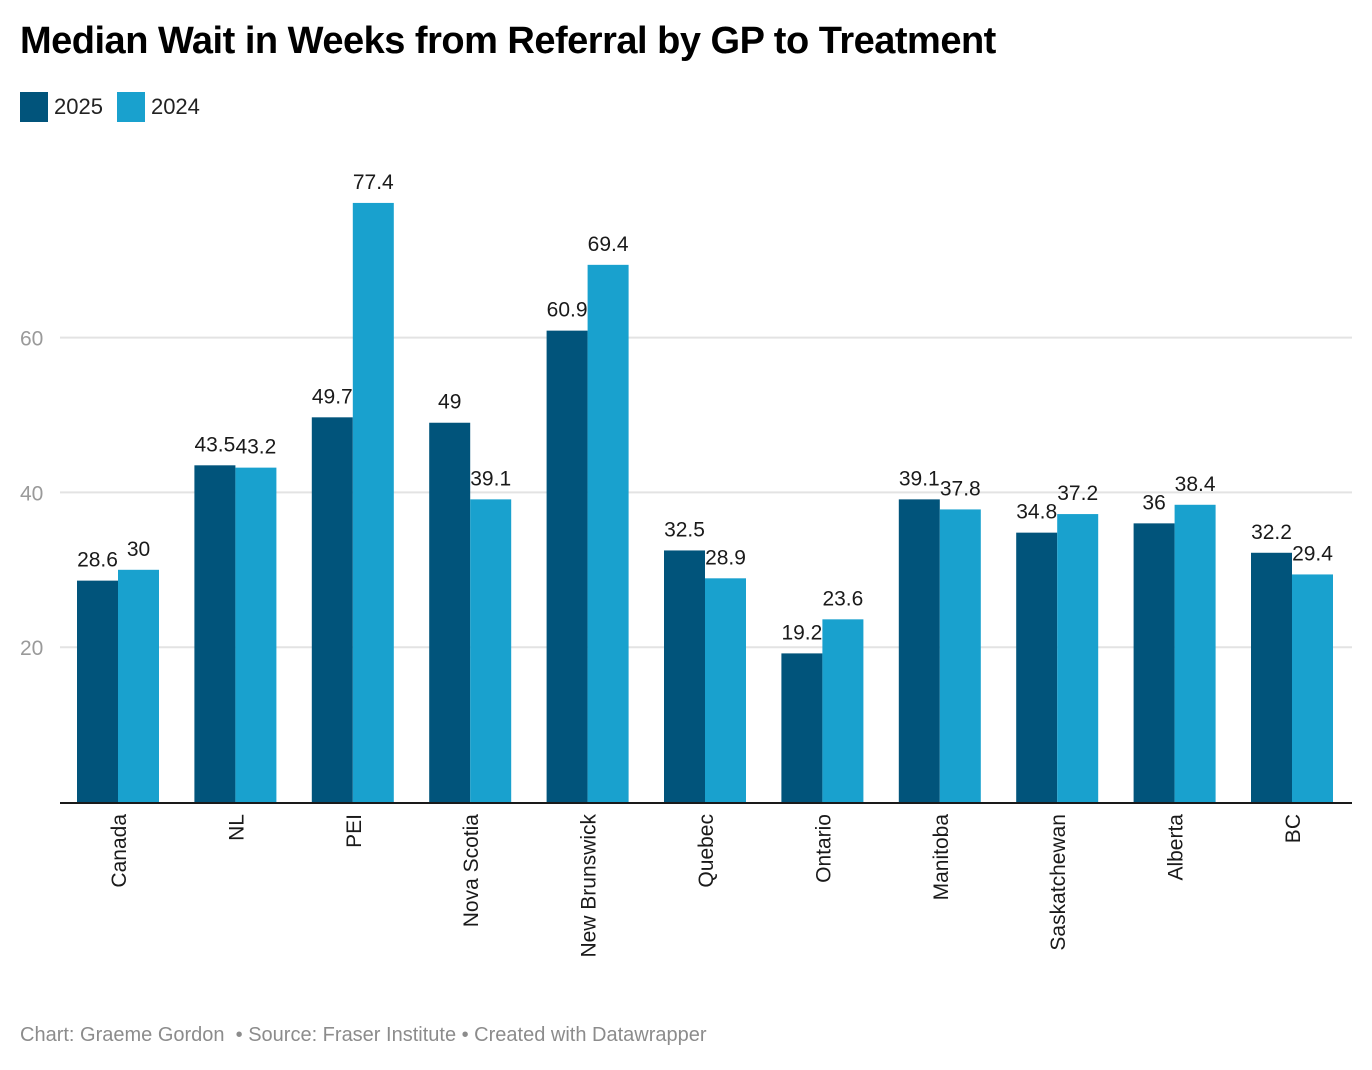 This screenshot has height=1070, width=1372. I want to click on data-label-2024-manitoba: 37.8, so click(960, 488).